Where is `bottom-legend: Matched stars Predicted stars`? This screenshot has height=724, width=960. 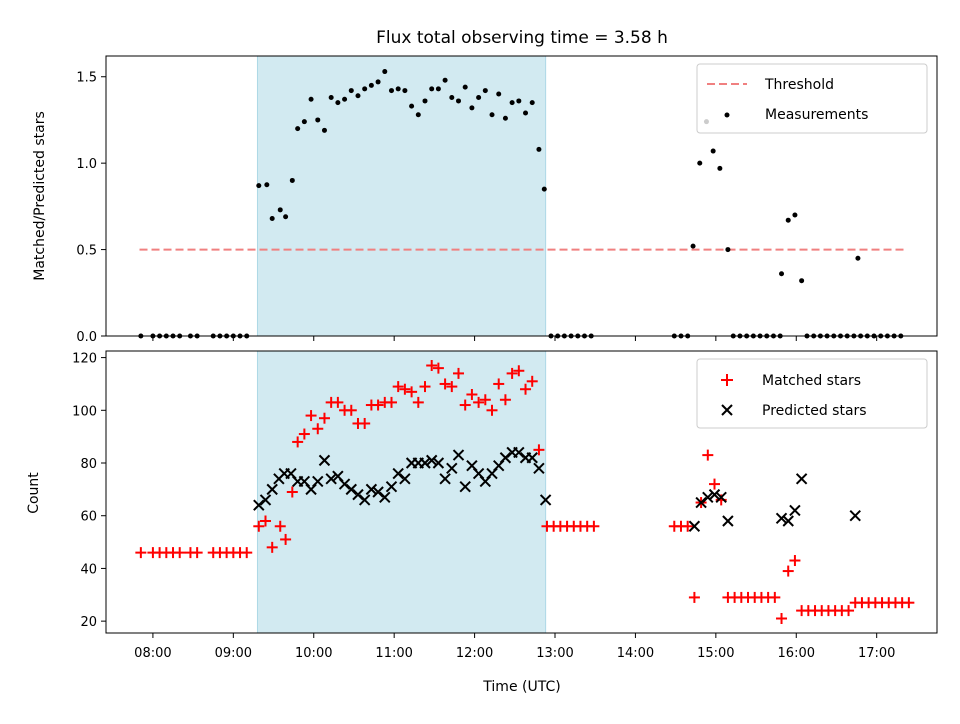 bottom-legend: Matched stars Predicted stars is located at coordinates (812, 393).